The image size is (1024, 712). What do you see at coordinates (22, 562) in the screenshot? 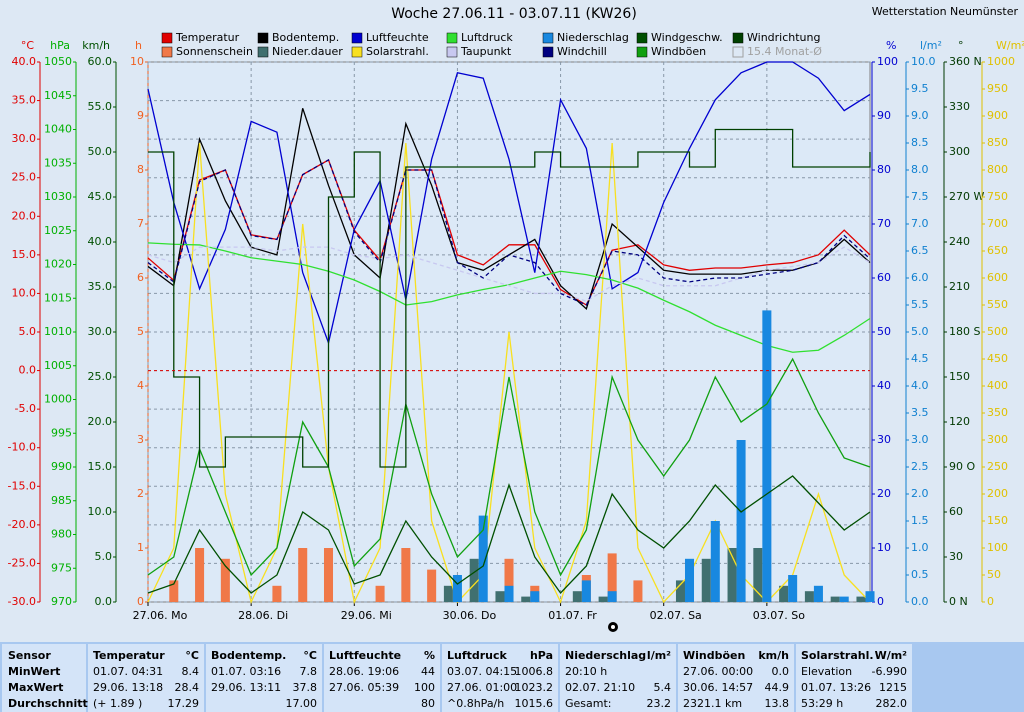
I see `y-tick-label: -25.0` at bounding box center [22, 562].